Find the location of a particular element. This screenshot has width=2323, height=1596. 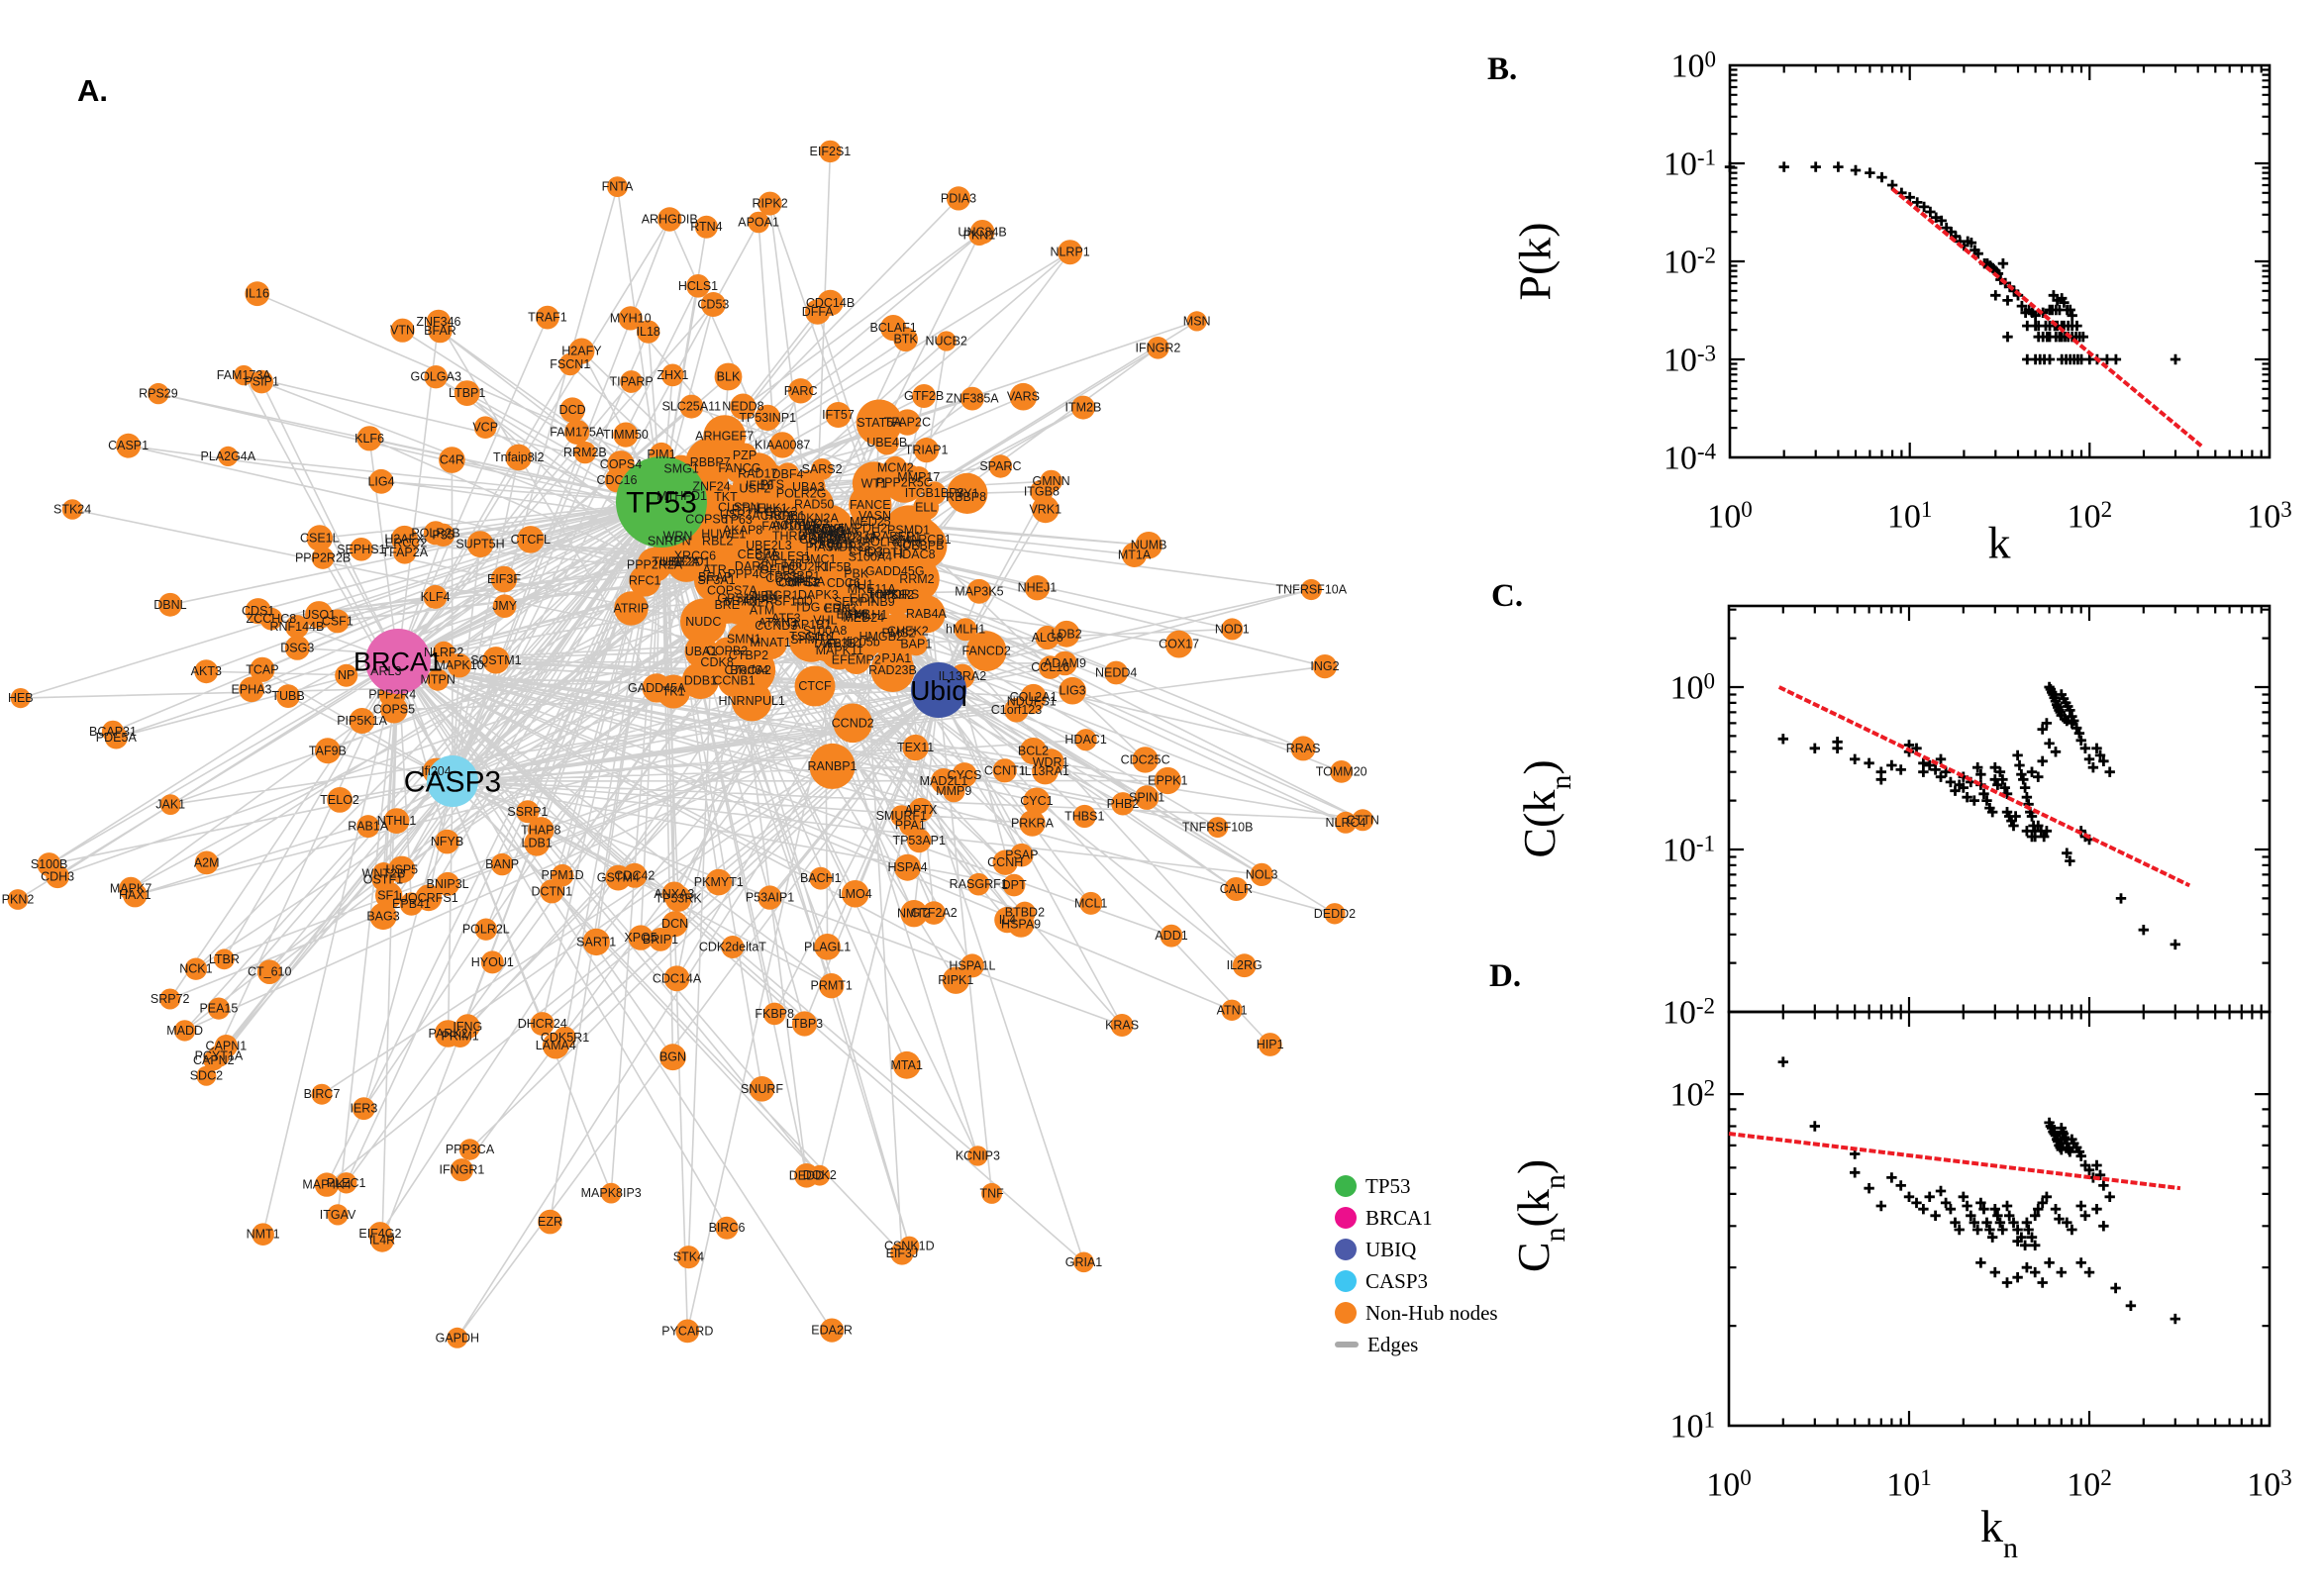

network-node-label: COPS5 is located at coordinates (394, 710).